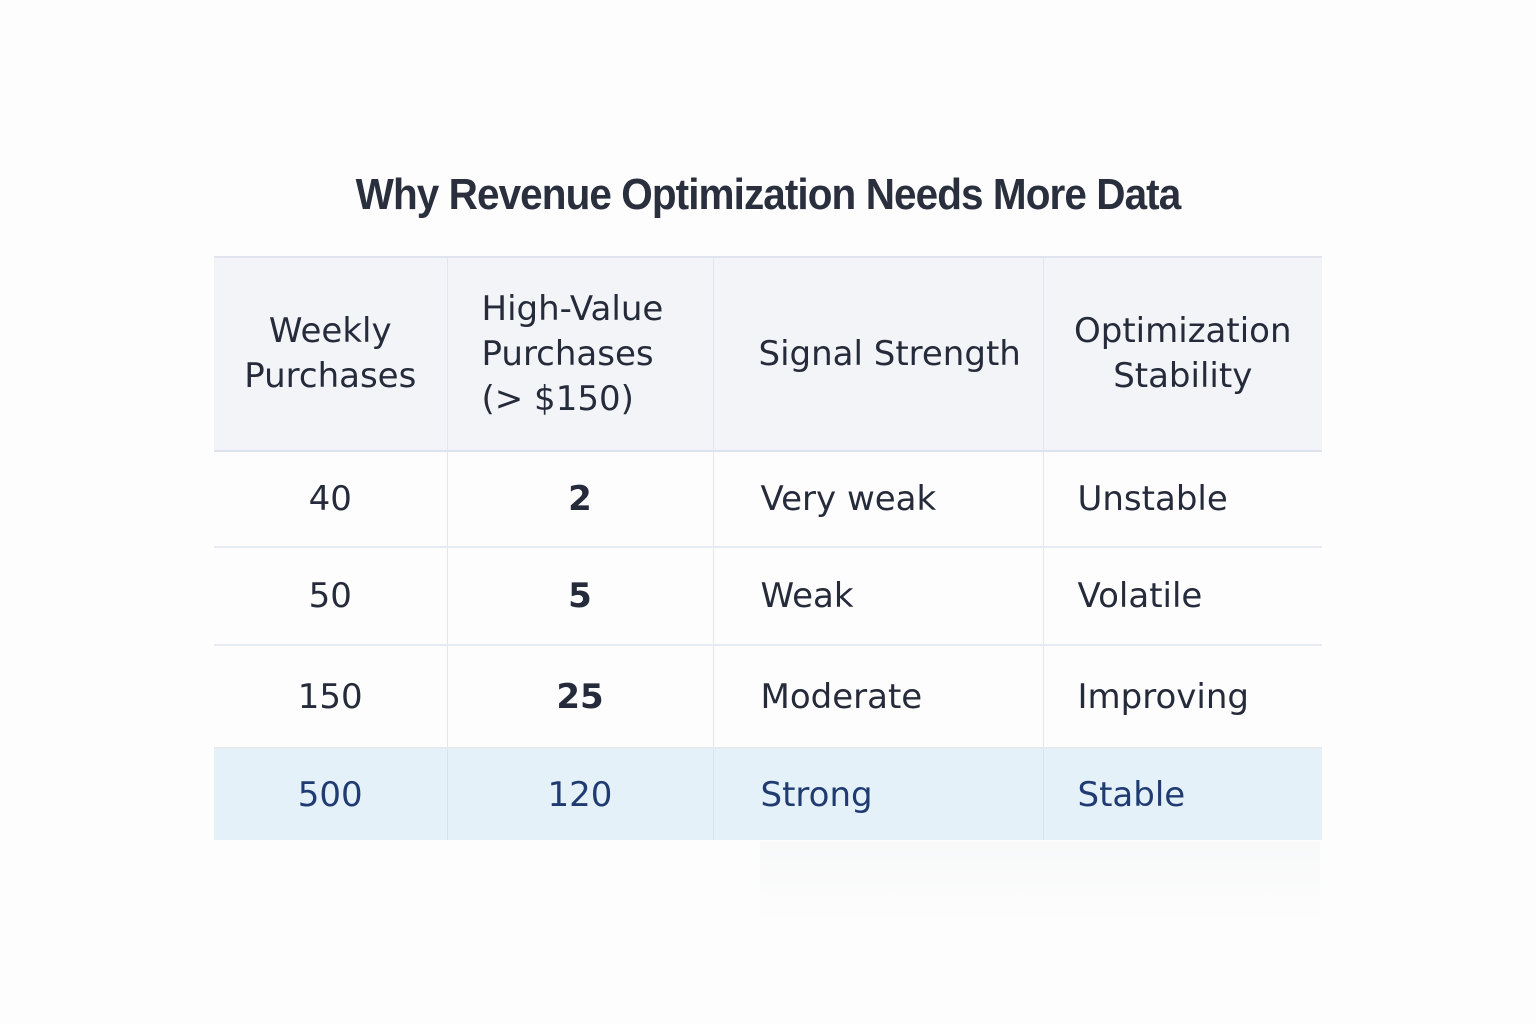 This screenshot has height=1024, width=1536. I want to click on cell-signal: Weak, so click(877, 596).